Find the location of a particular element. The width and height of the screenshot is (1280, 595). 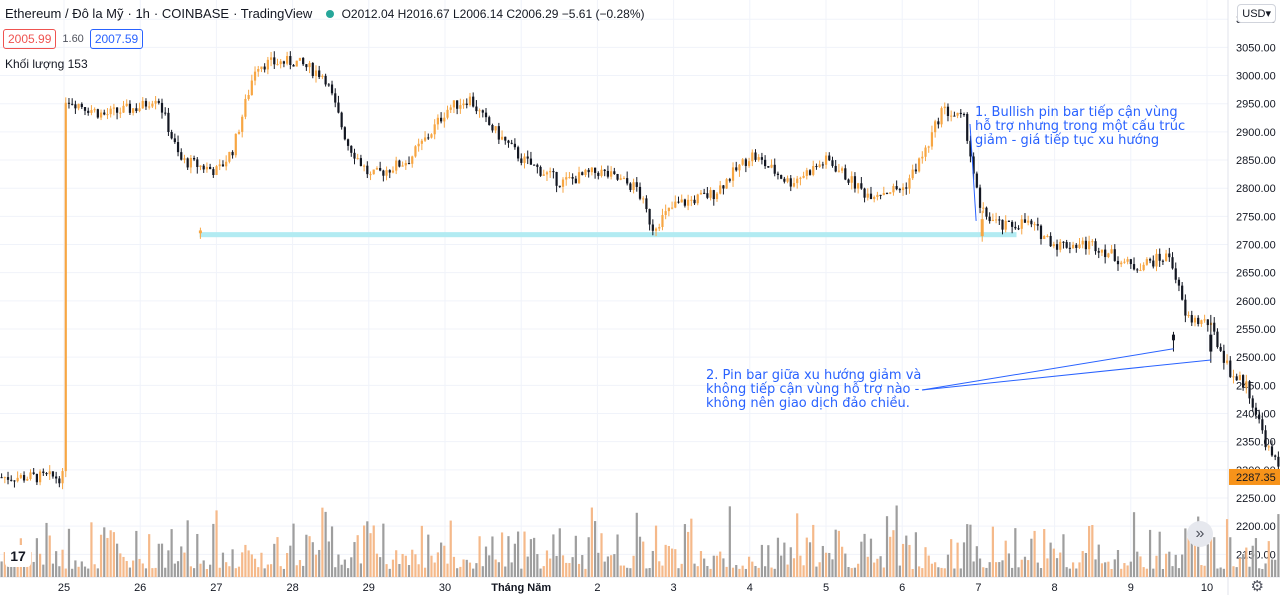

tradingview-logo-icon: 17 is located at coordinates (18, 556).